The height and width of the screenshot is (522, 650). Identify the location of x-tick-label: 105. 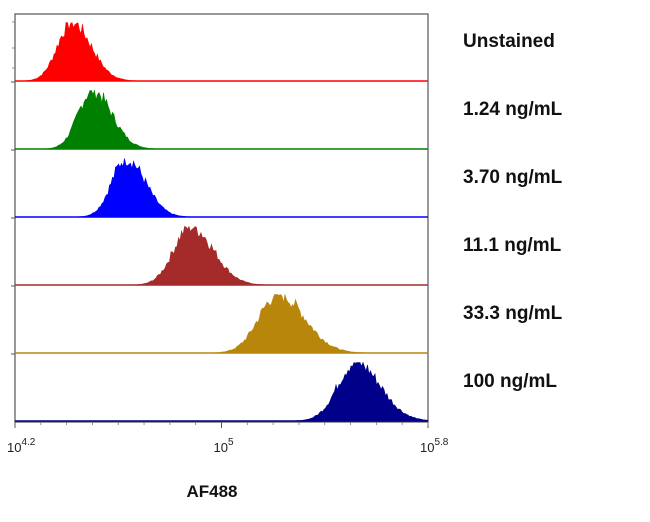
(224, 446).